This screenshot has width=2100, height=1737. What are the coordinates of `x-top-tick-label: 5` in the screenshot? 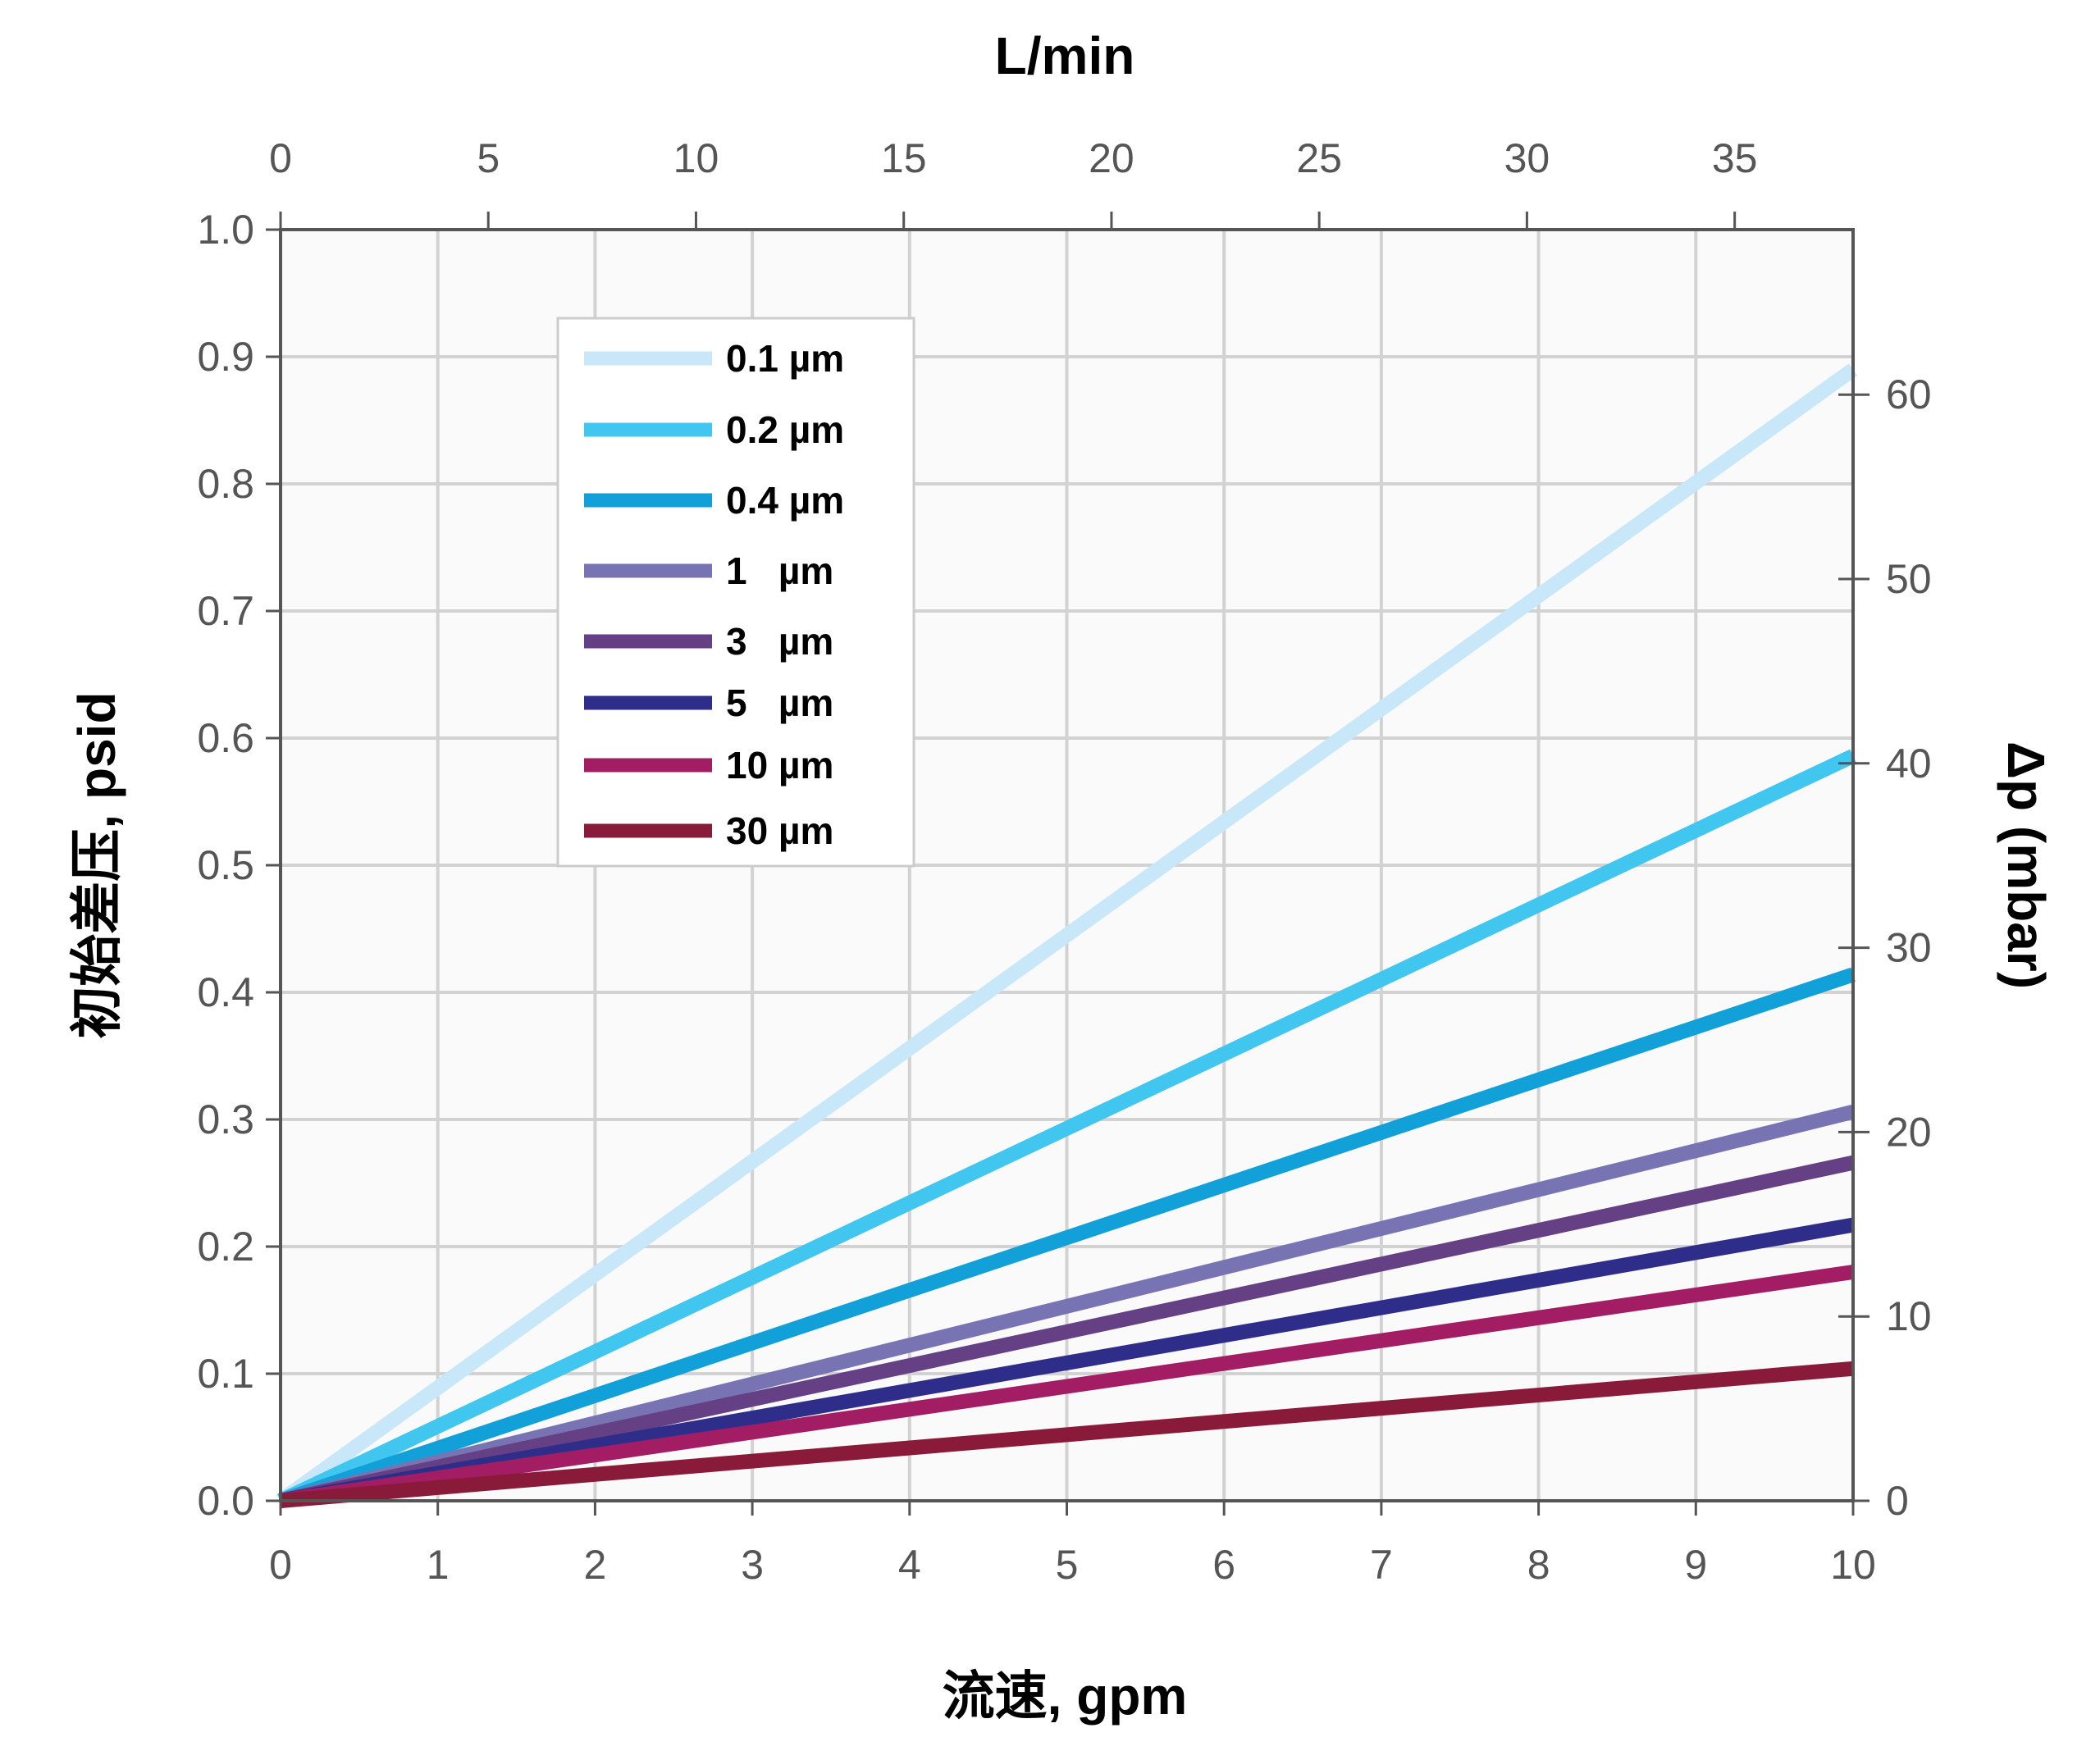 It's located at (489, 158).